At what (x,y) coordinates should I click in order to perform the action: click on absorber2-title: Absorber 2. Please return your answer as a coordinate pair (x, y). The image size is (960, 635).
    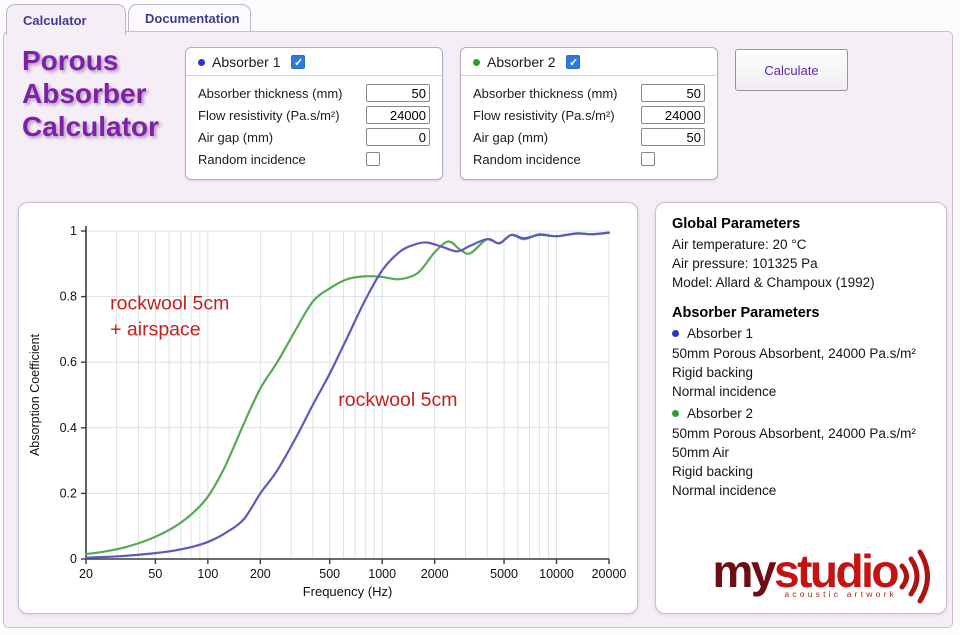
    Looking at the image, I should click on (521, 62).